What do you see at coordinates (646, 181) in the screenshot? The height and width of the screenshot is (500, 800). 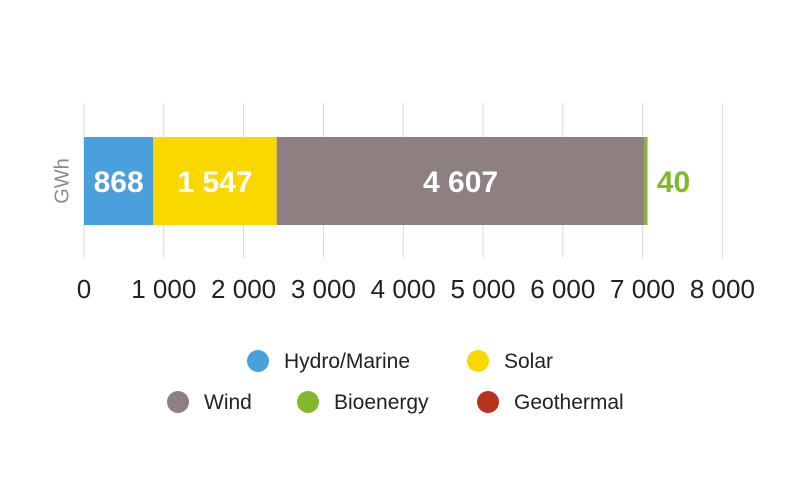 I see `bar-segment-bioenergy` at bounding box center [646, 181].